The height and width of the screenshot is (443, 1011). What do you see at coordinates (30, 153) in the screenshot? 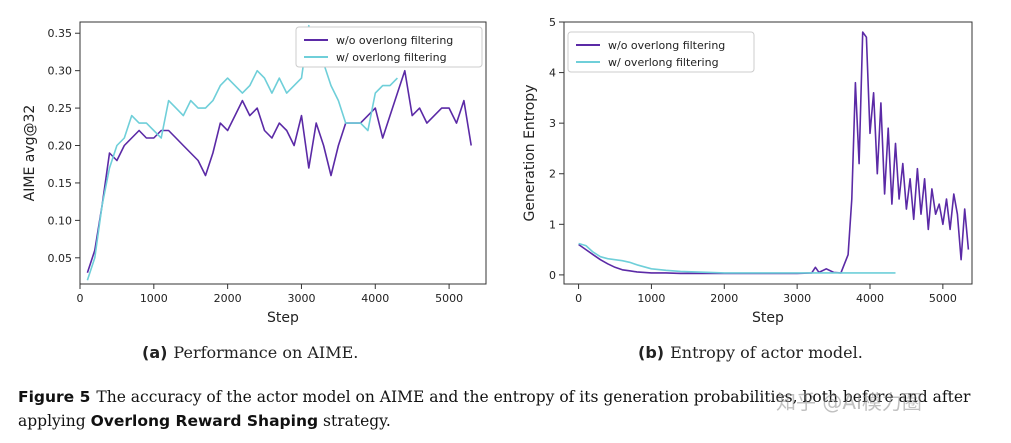
I see `y-axis-label: AIME avg@32` at bounding box center [30, 153].